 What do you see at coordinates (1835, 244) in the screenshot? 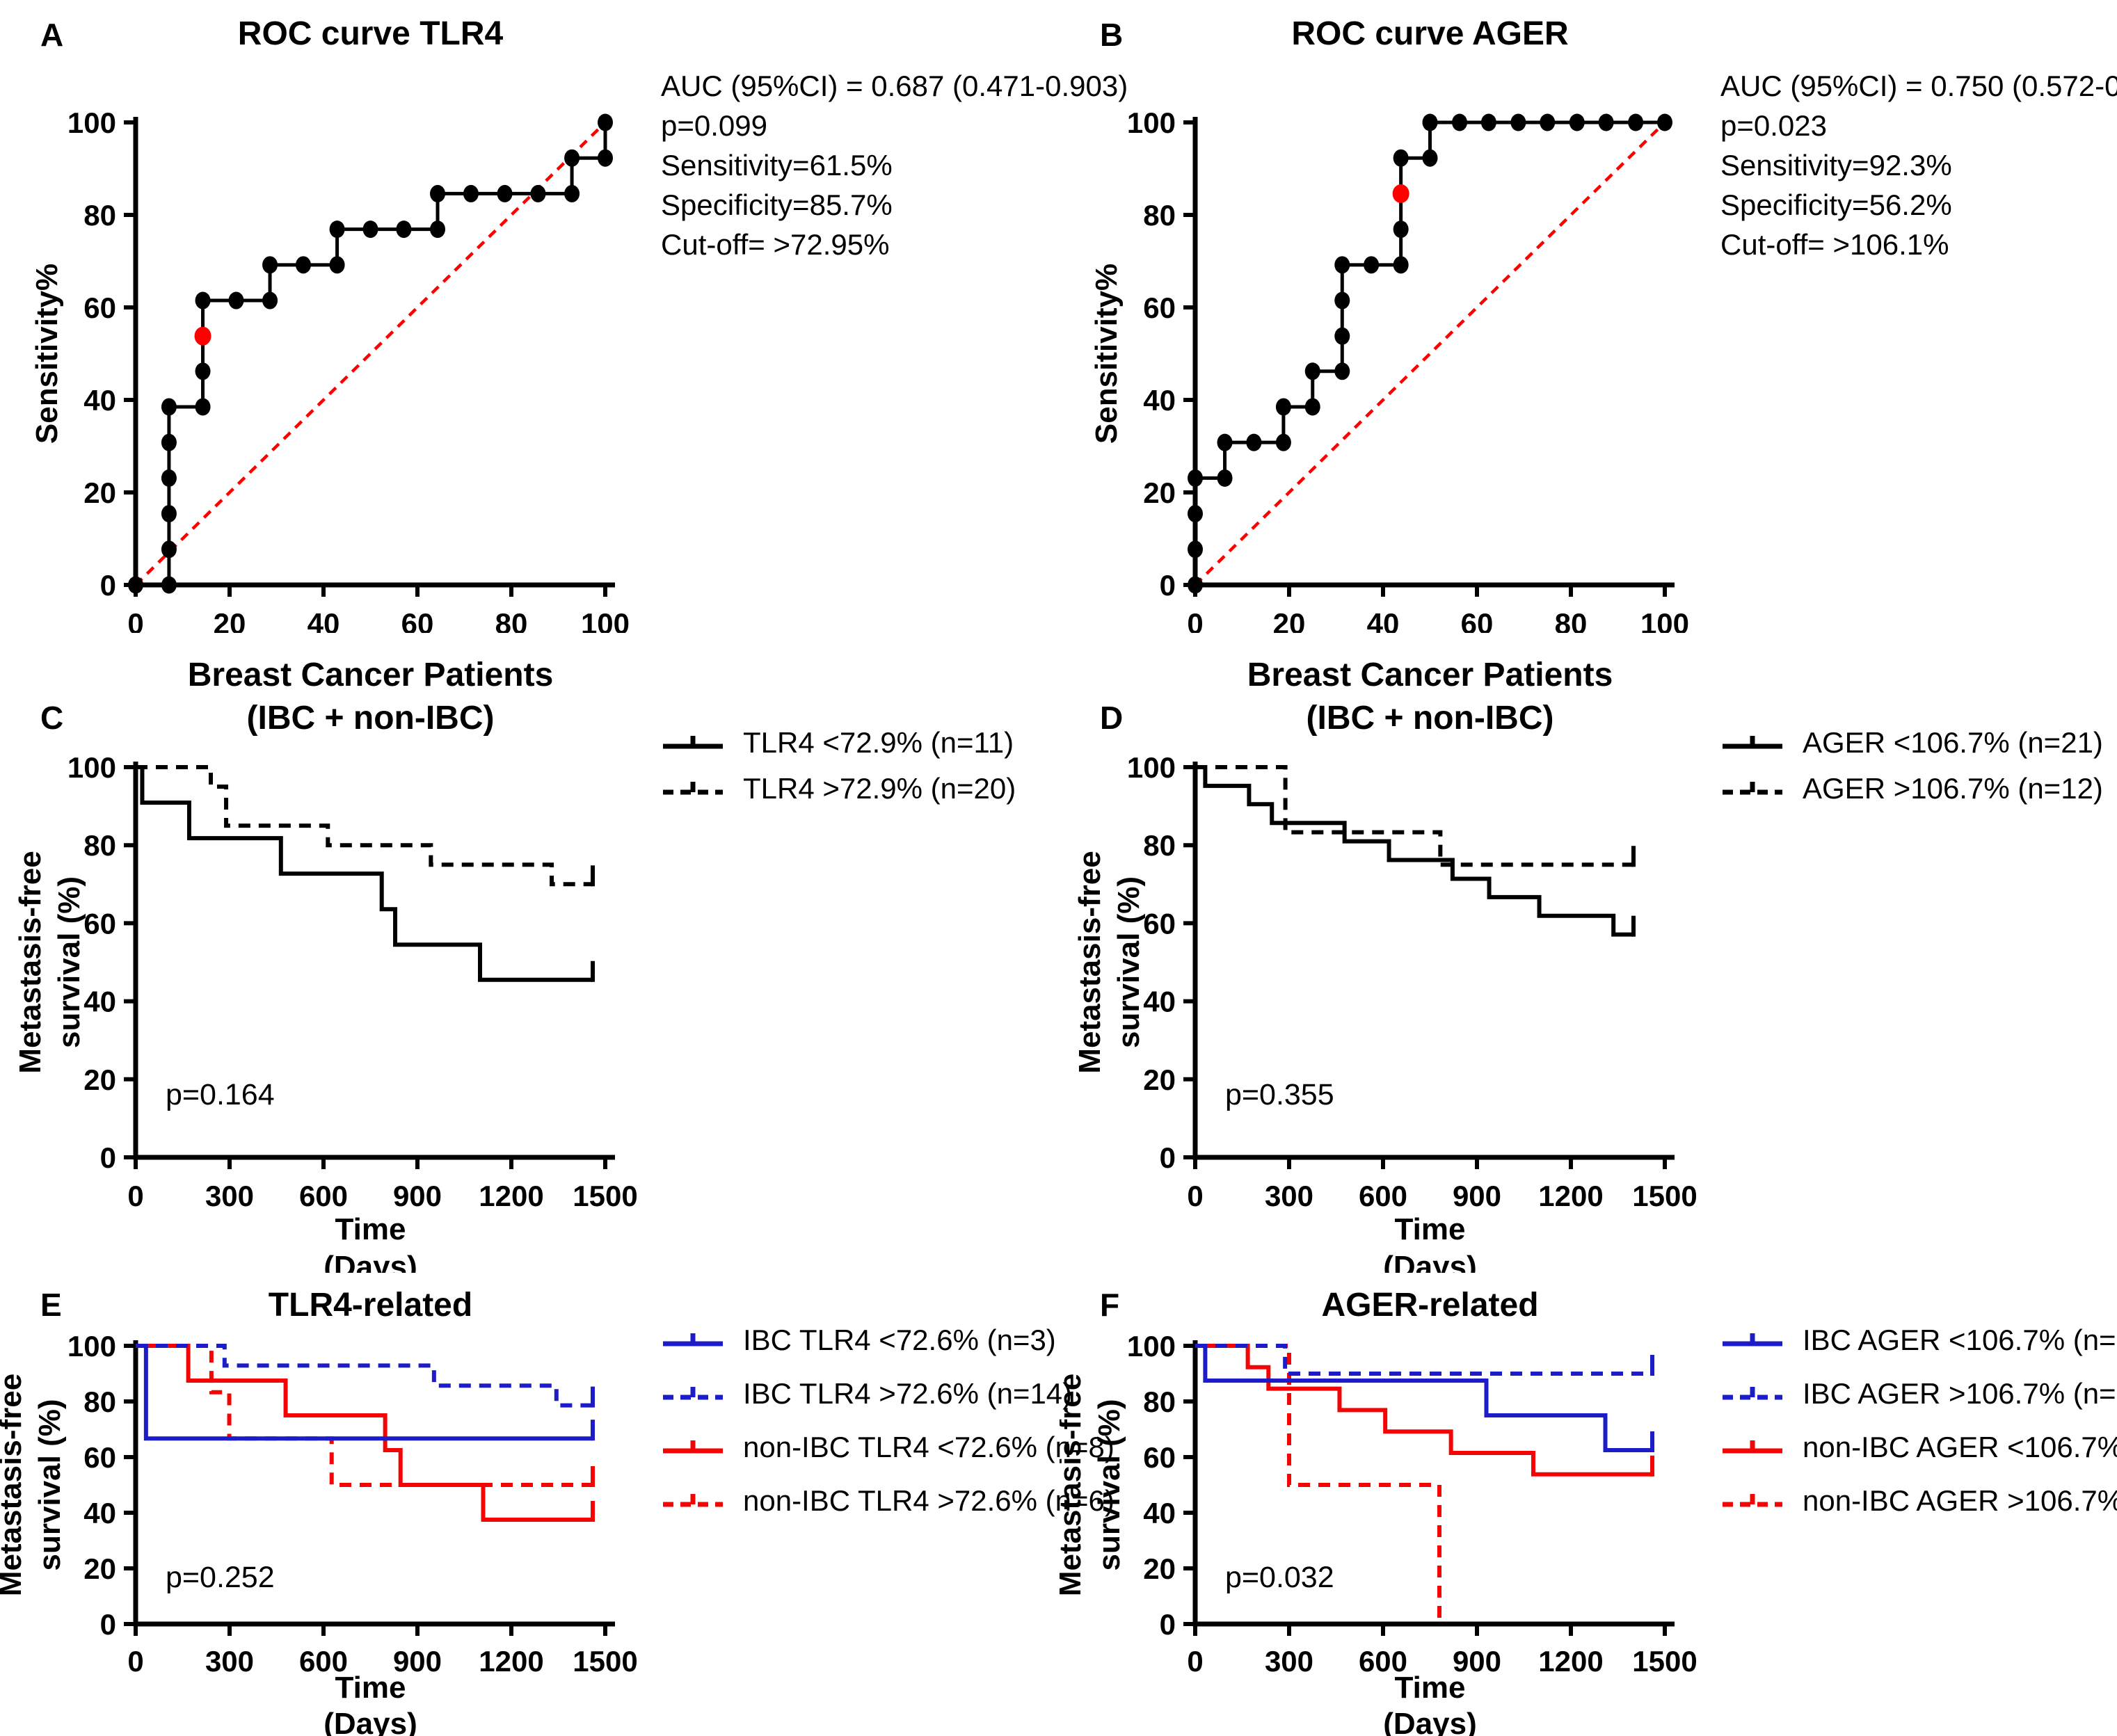
I see `annotation-line: Cut-off= >106.1%` at bounding box center [1835, 244].